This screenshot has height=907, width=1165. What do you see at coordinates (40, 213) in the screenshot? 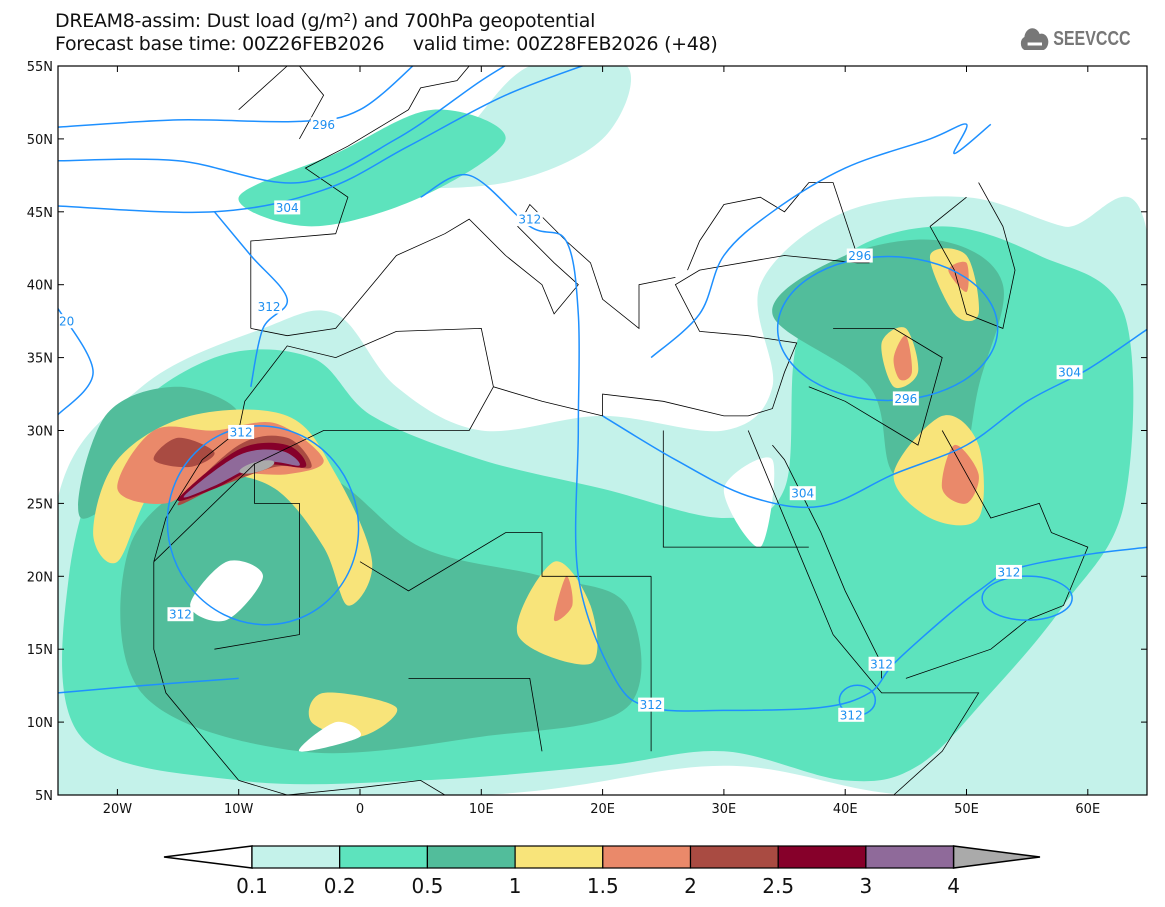
I see `lat-tick-label: 45N` at bounding box center [40, 213].